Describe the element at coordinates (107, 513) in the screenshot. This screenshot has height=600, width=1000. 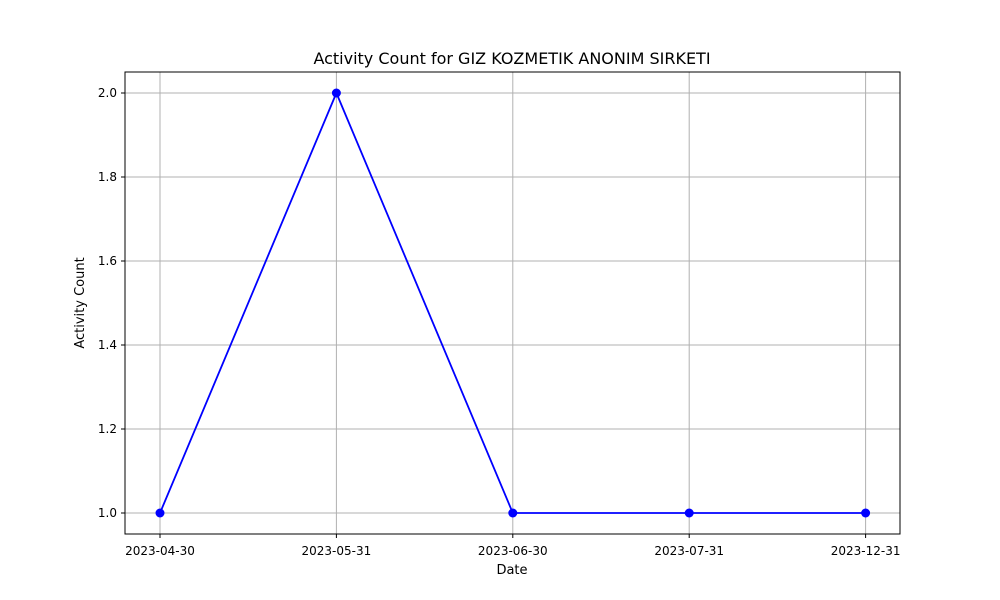
I see `y-tick-label: 1.0` at that location.